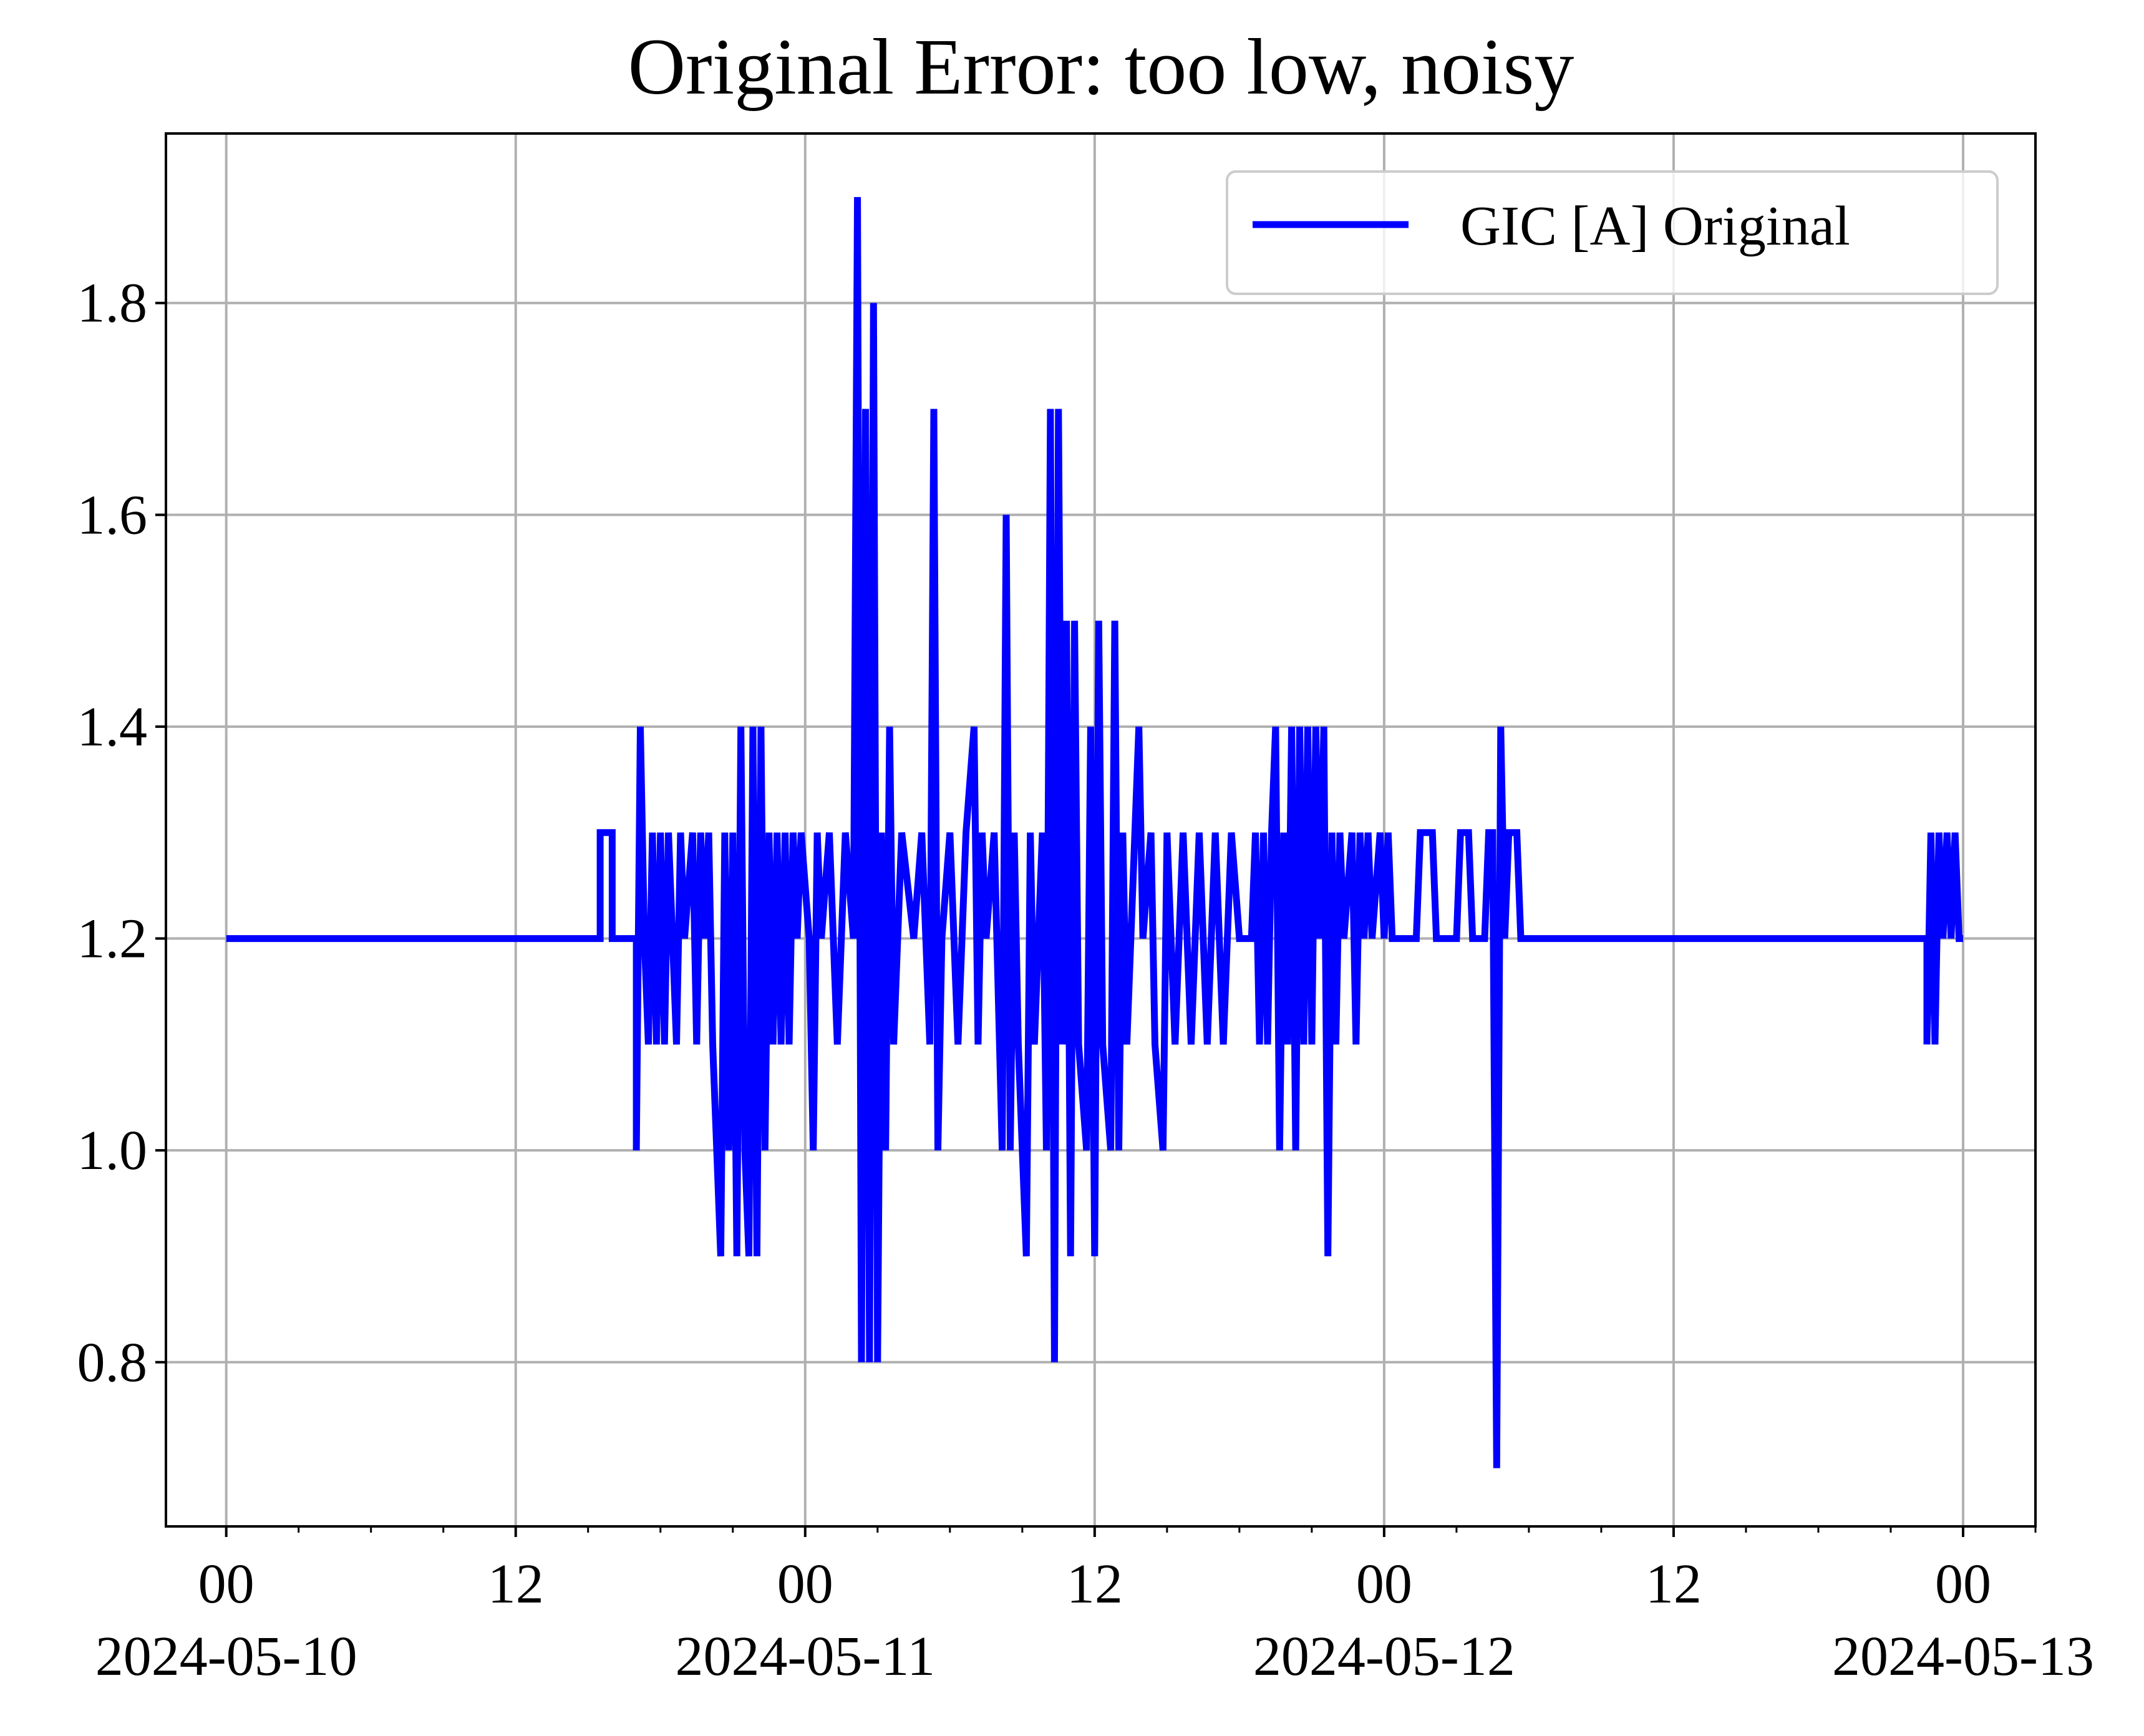  I want to click on x-tick-hour-4: 00, so click(1384, 1584).